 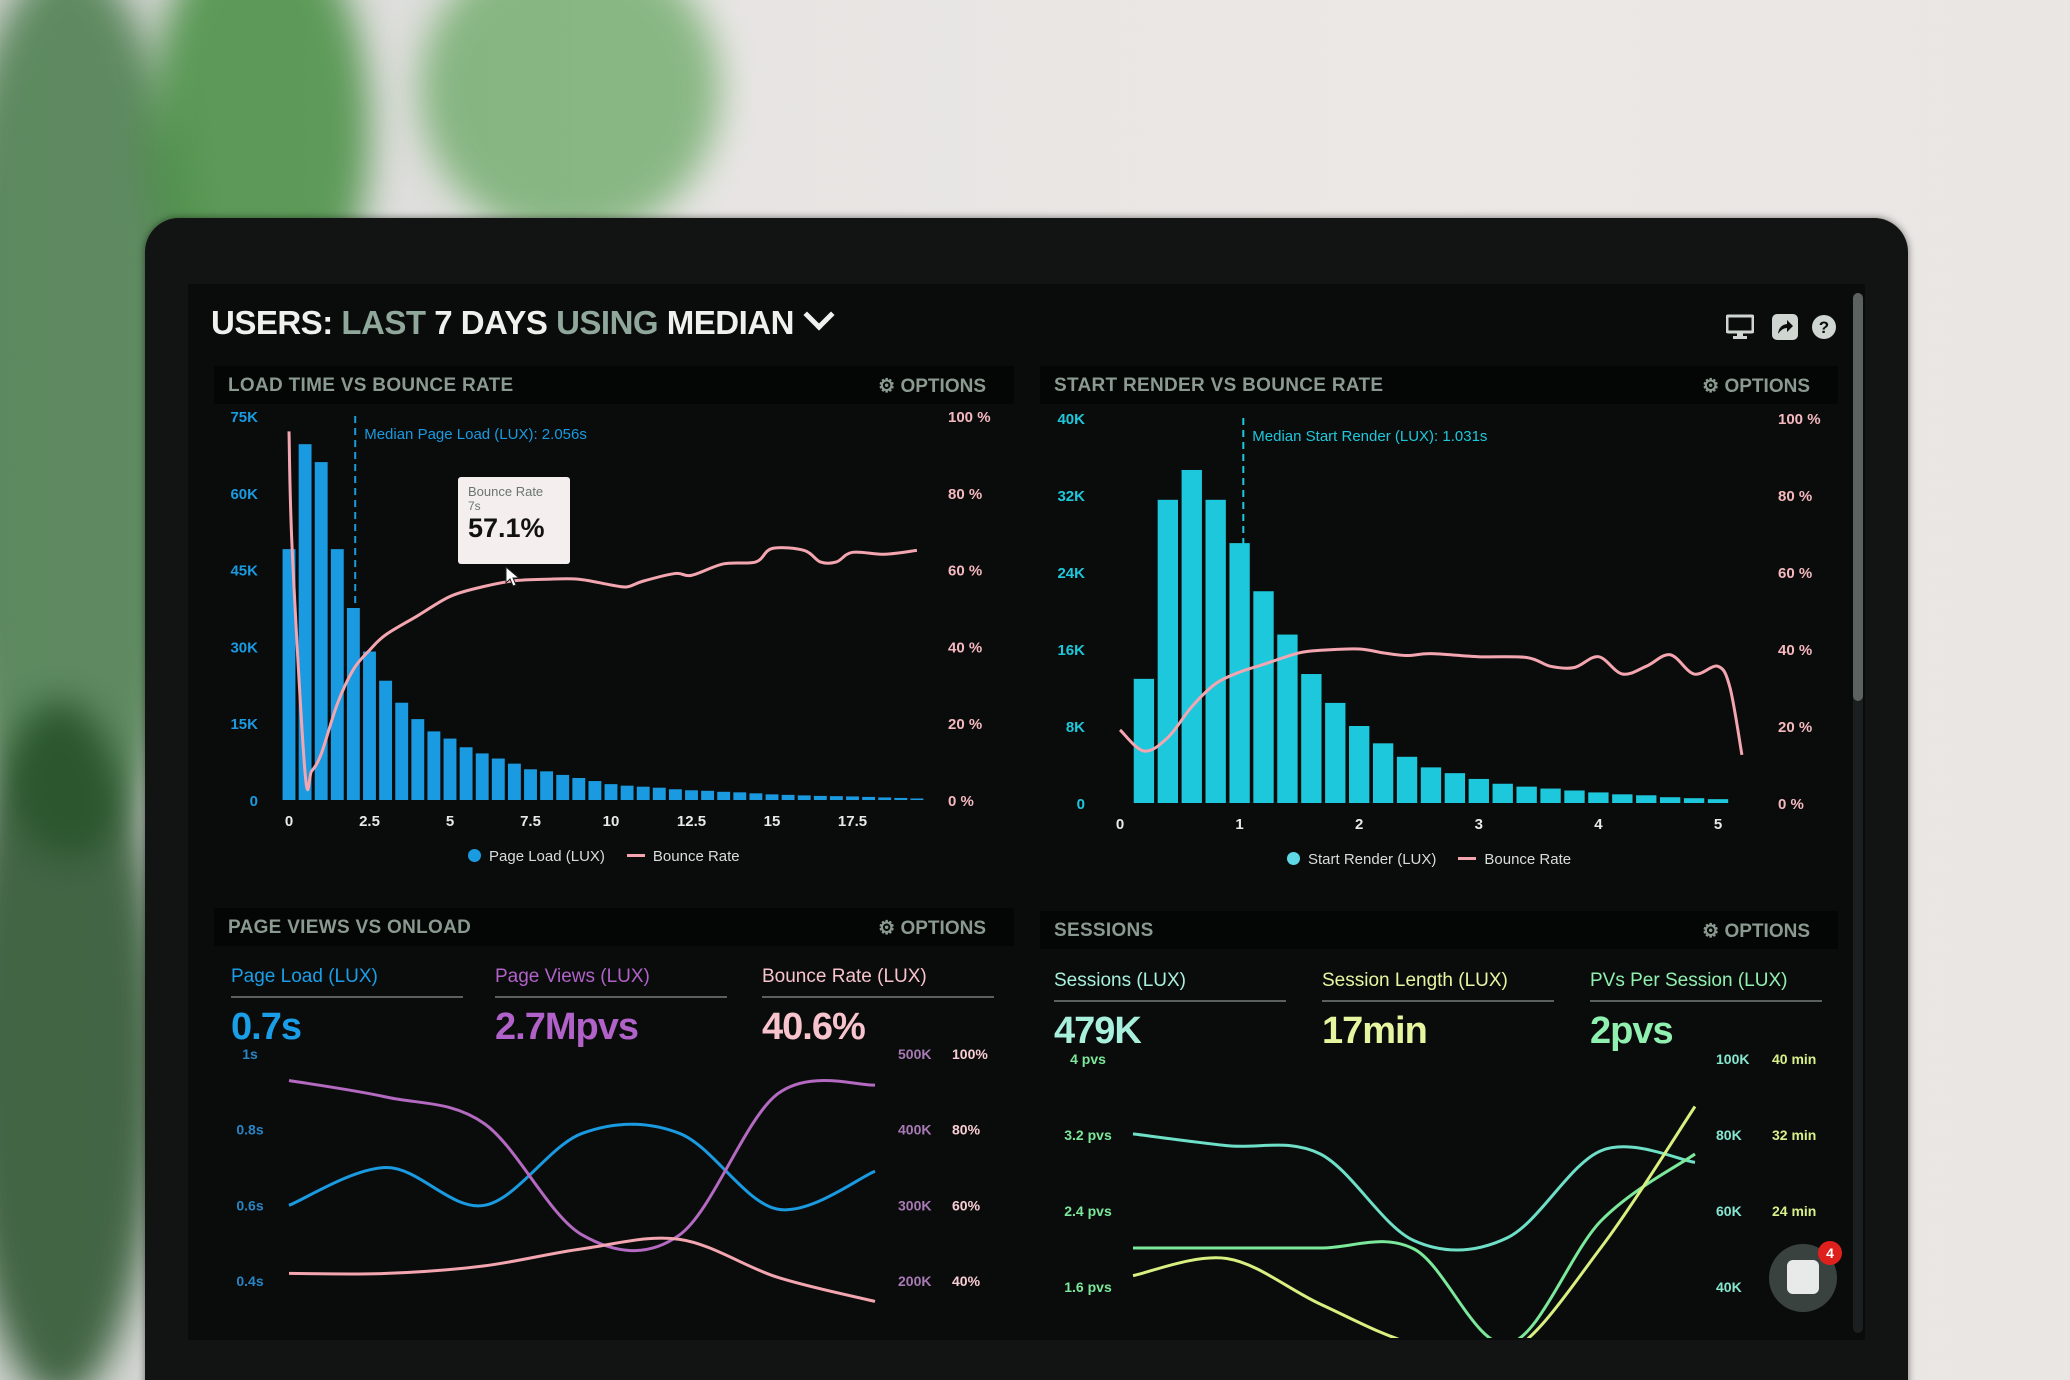 I want to click on legend-label: Page Load (LUX), so click(x=547, y=856).